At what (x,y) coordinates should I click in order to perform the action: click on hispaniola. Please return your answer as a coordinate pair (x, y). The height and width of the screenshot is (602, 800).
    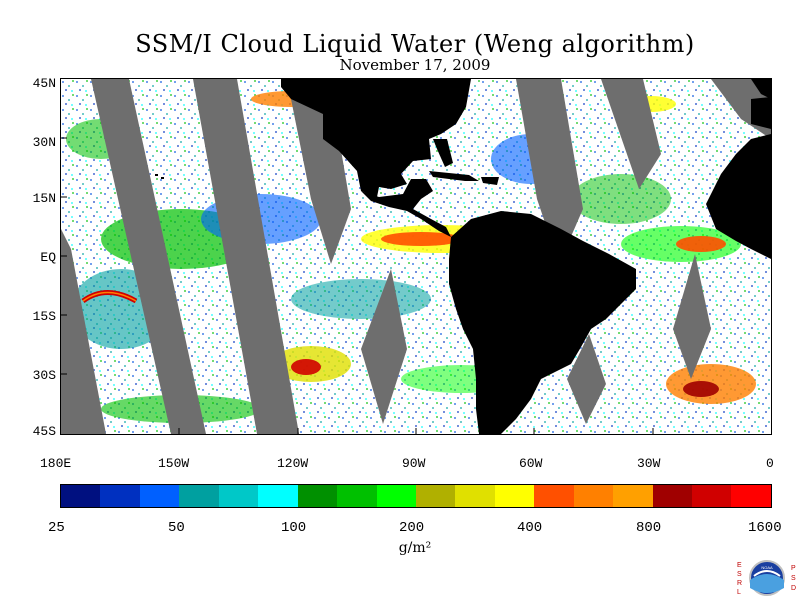
    Looking at the image, I should click on (490, 181).